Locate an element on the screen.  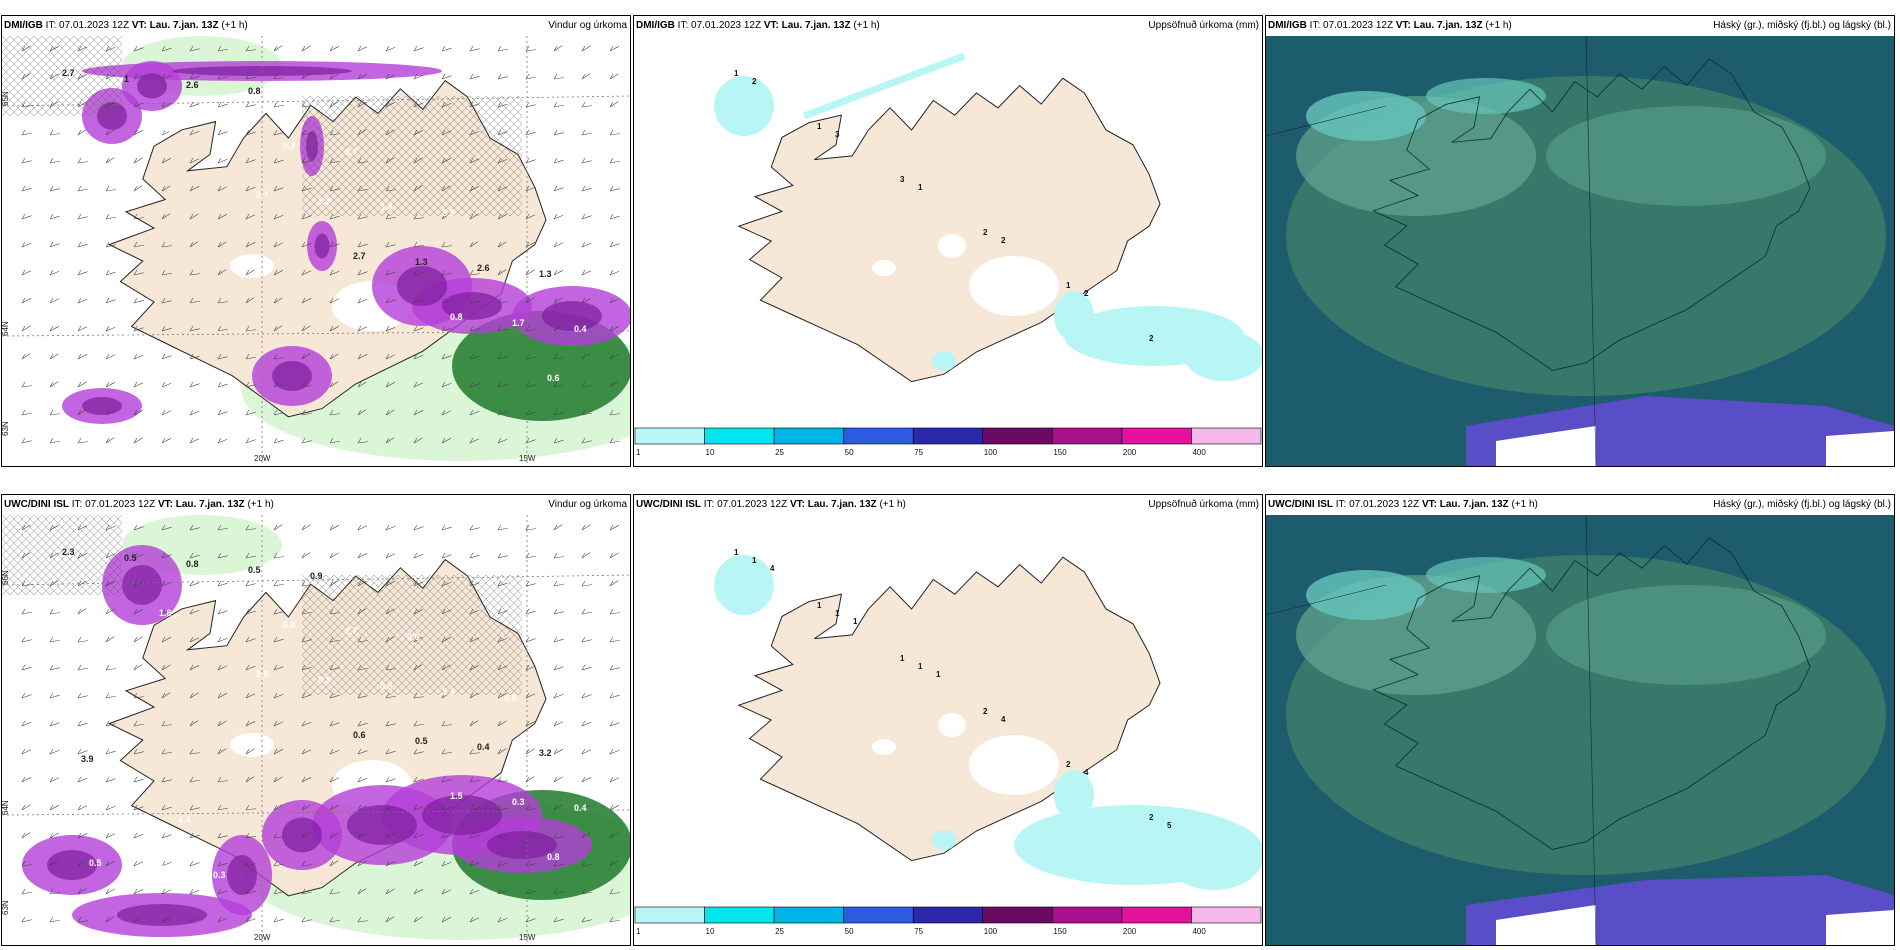
purple-precip-core is located at coordinates (102, 406).